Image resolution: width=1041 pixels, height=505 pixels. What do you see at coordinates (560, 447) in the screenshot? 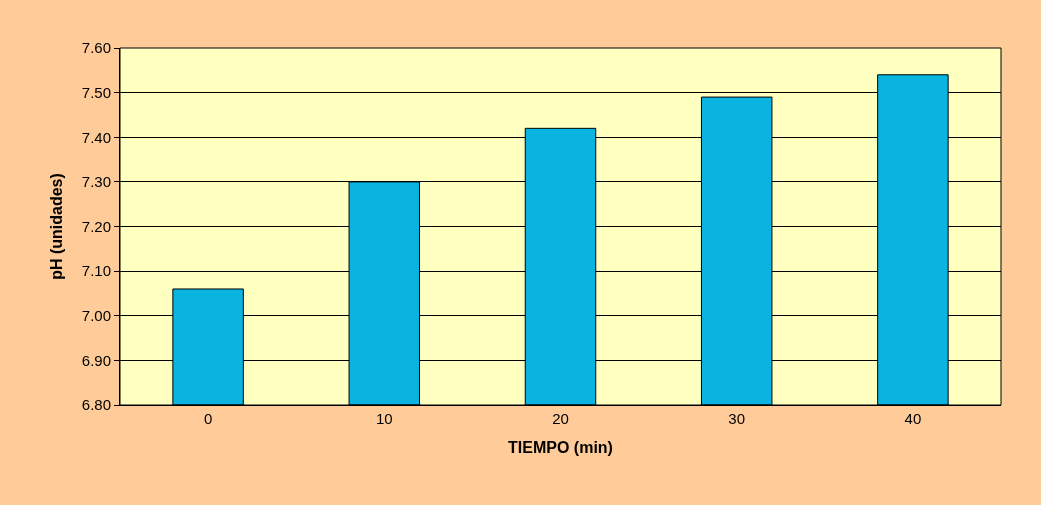
I see `x-axis-title: TIEMPO (min)` at bounding box center [560, 447].